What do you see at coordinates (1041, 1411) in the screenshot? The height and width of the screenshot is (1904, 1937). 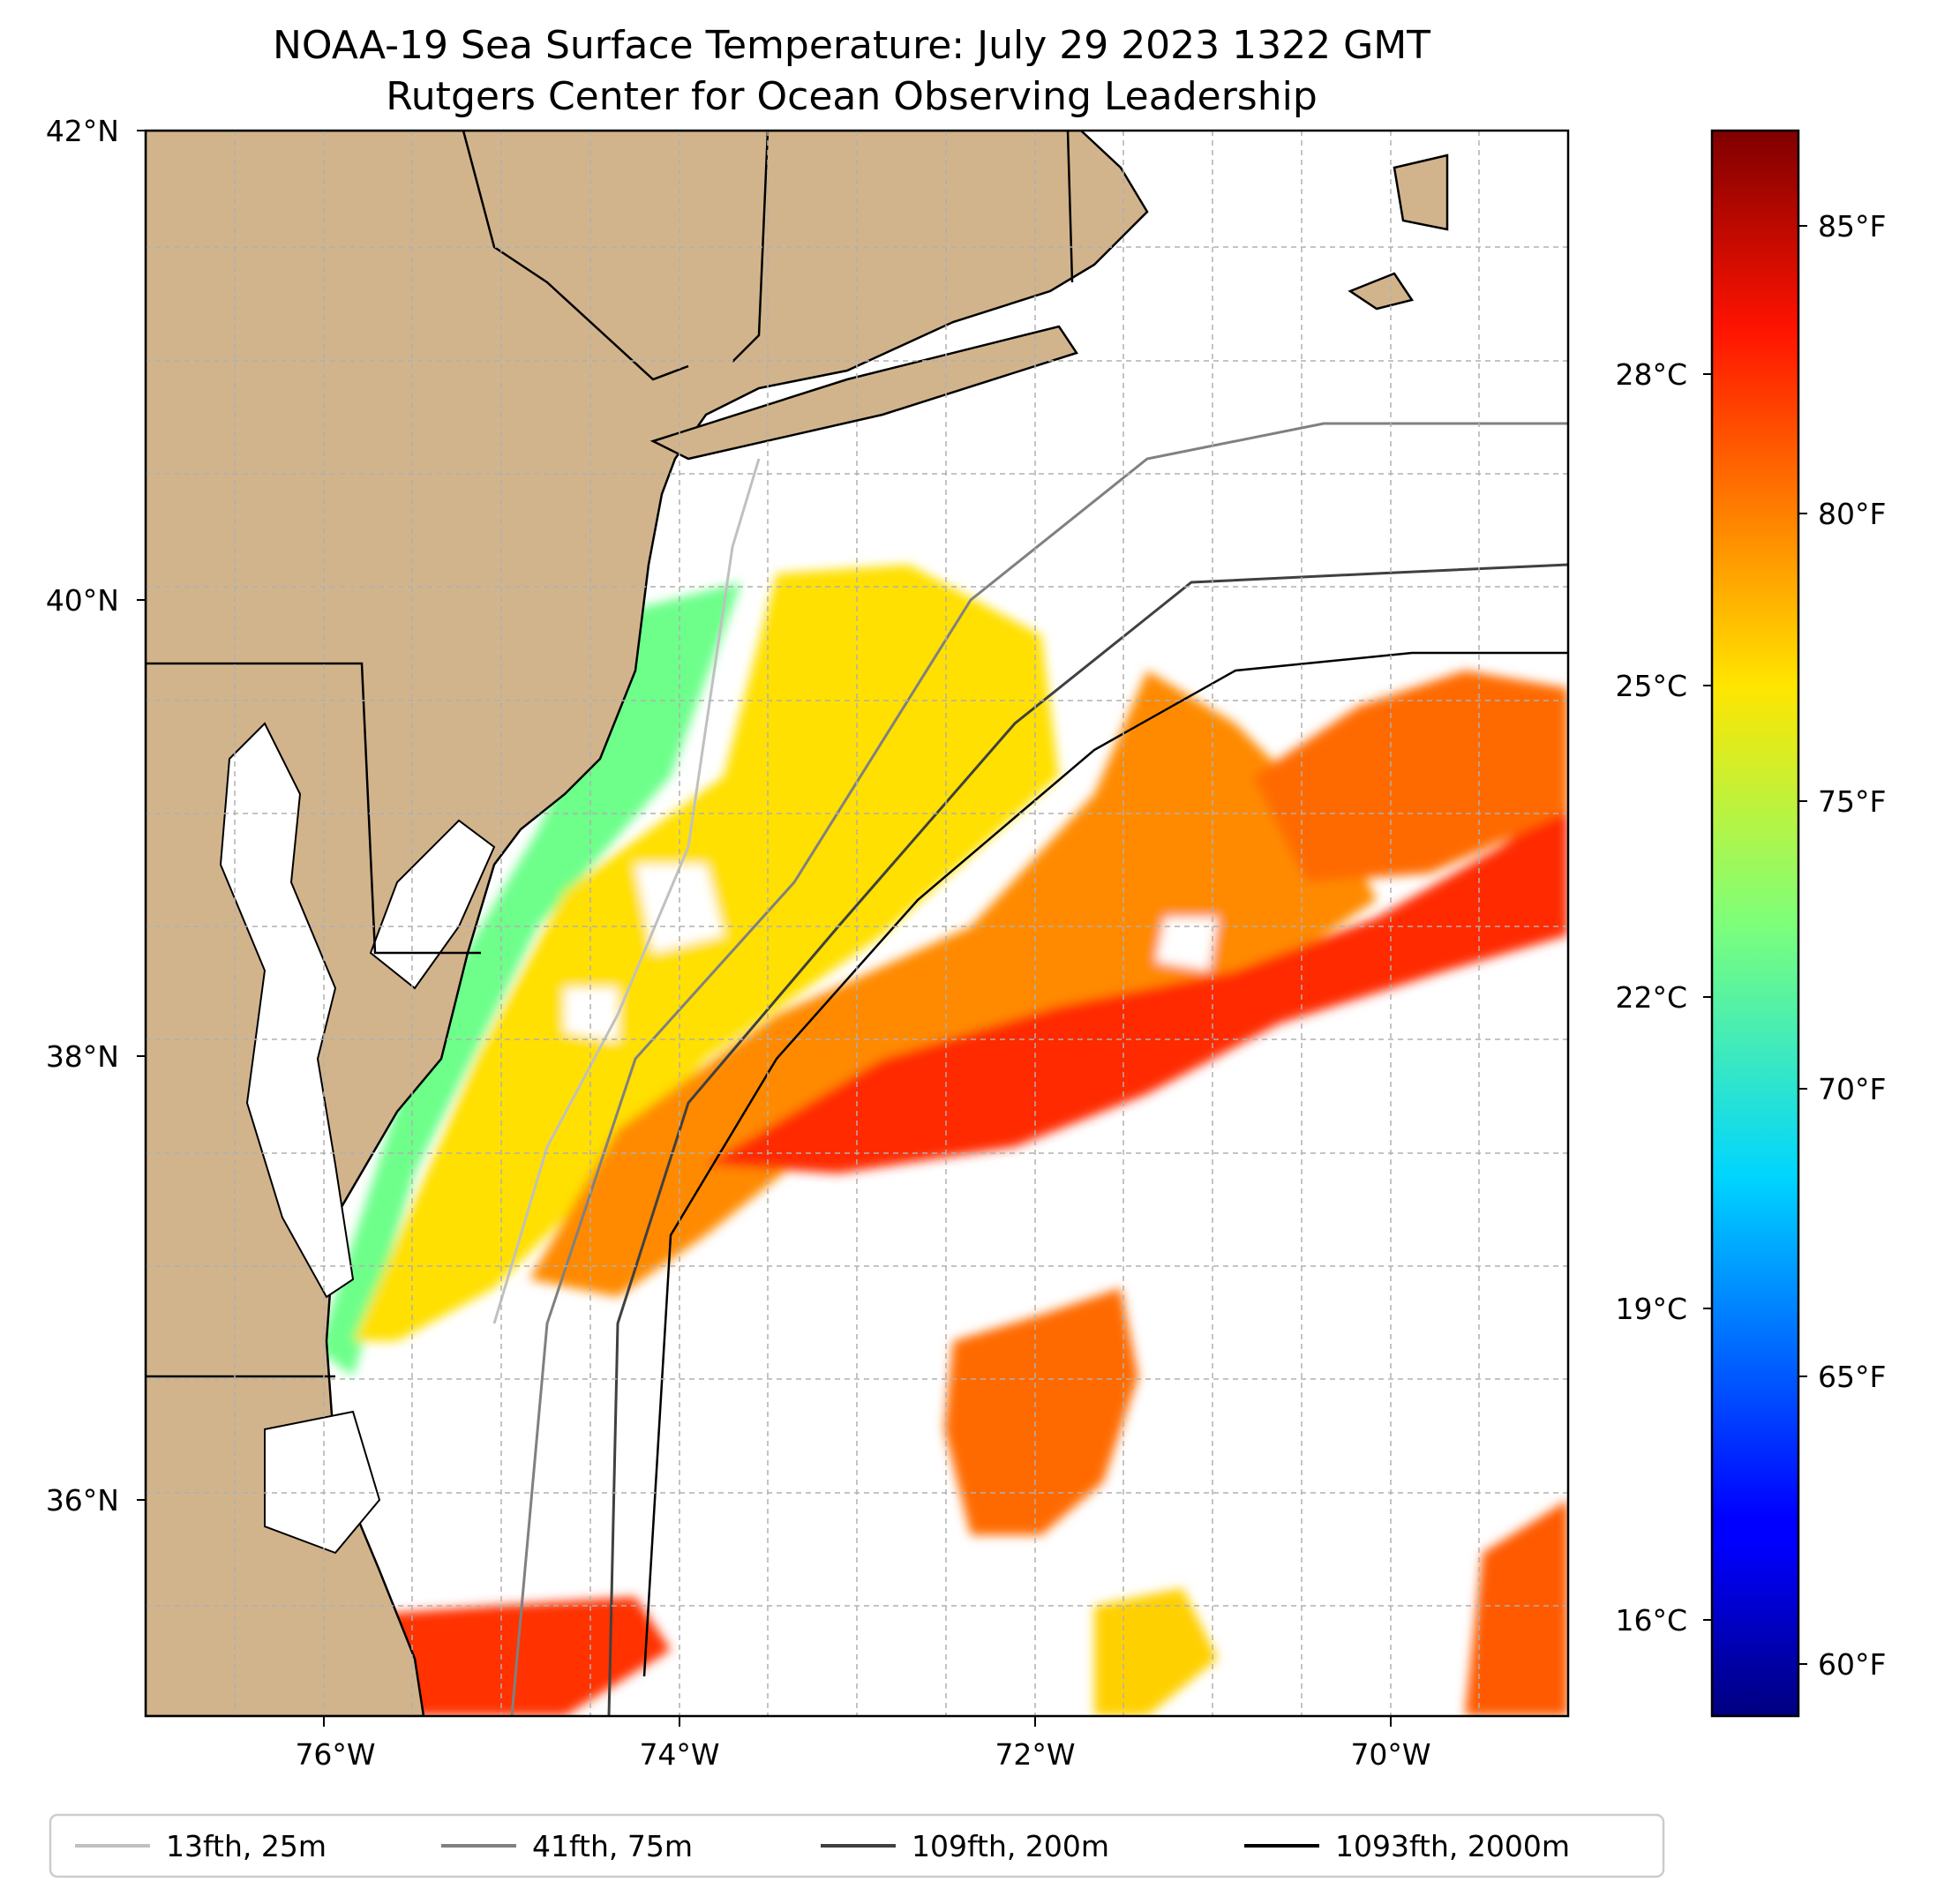 I see `sst-southern-eddy` at bounding box center [1041, 1411].